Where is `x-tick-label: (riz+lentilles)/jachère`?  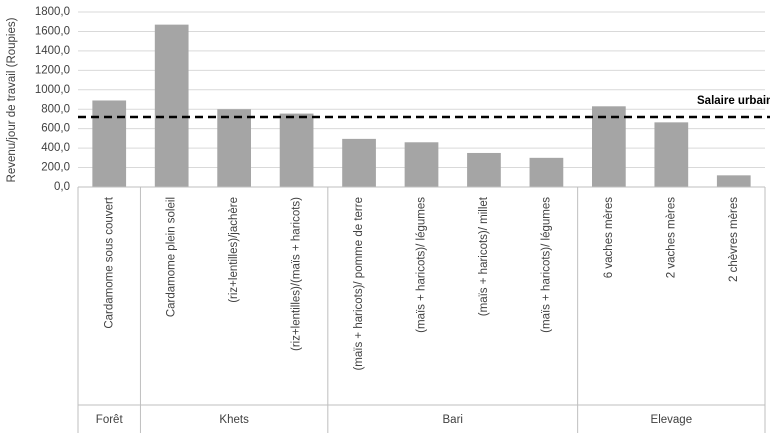 x-tick-label: (riz+lentilles)/jachère is located at coordinates (234, 250).